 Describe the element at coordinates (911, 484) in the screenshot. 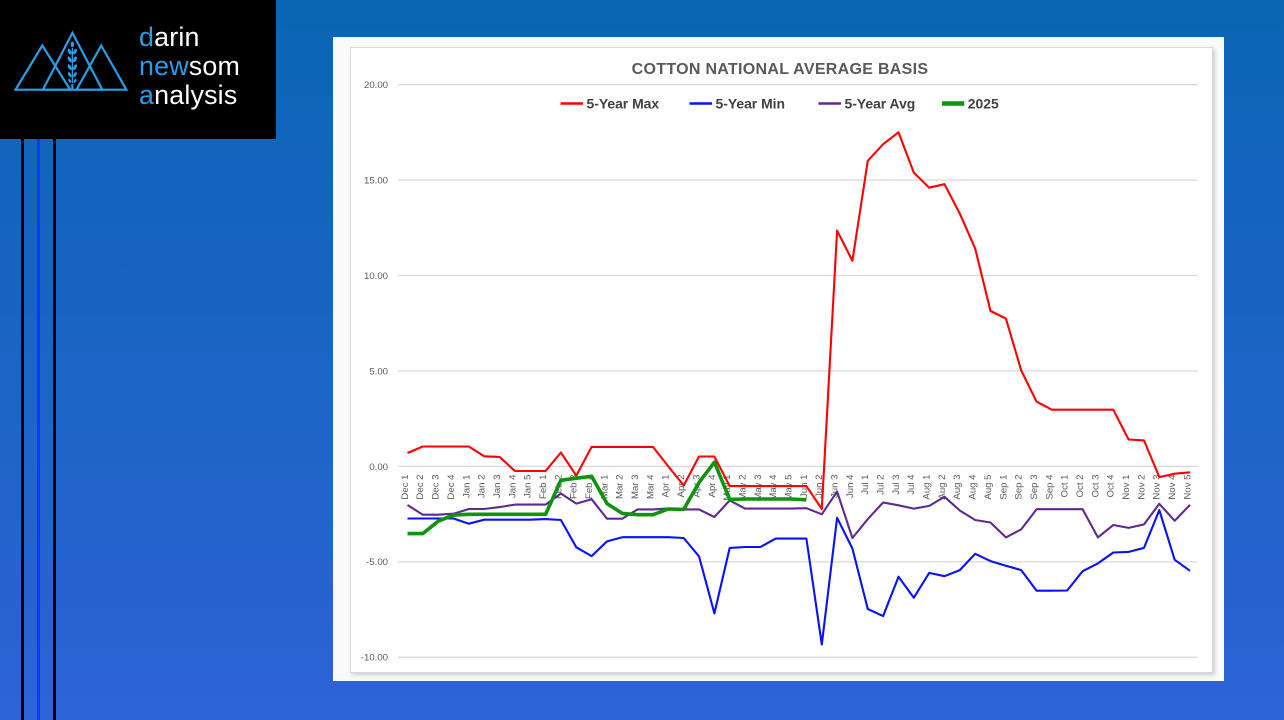

I see `svg-text: Jul 4` at that location.